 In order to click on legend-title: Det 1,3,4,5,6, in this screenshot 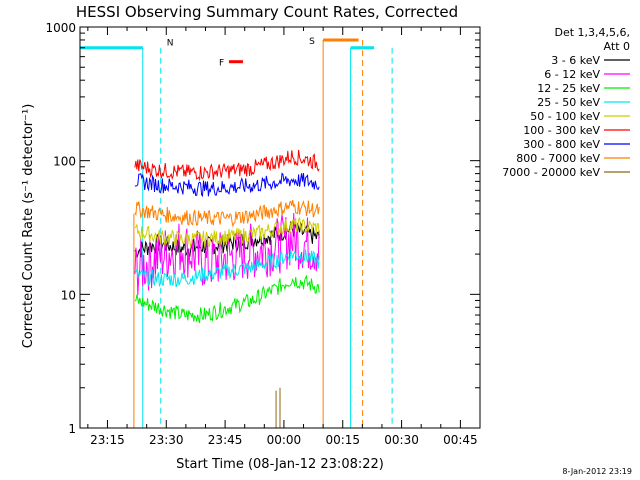, I will do `click(592, 32)`.